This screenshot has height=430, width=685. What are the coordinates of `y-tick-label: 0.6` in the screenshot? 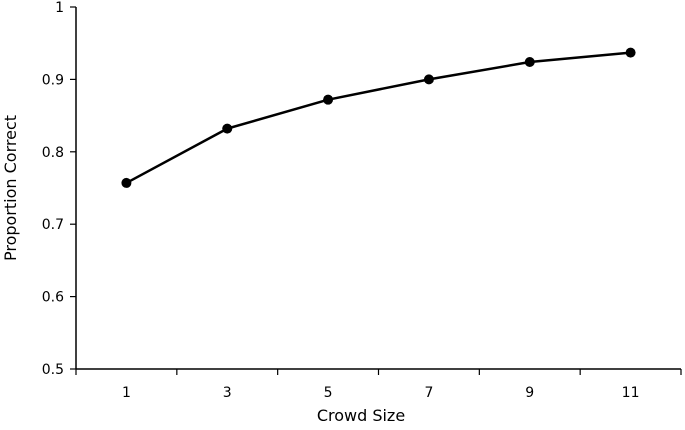 It's located at (53, 298).